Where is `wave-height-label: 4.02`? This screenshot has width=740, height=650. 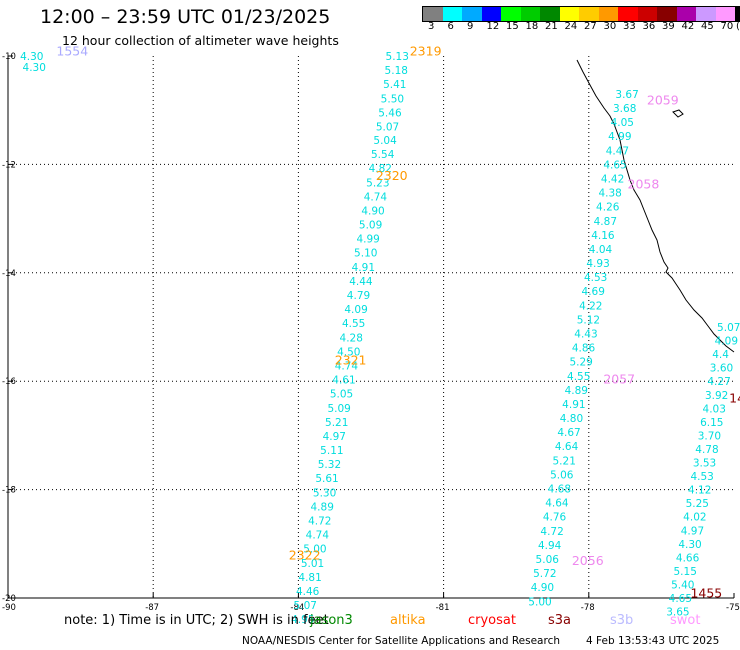 wave-height-label: 4.02 is located at coordinates (694, 518).